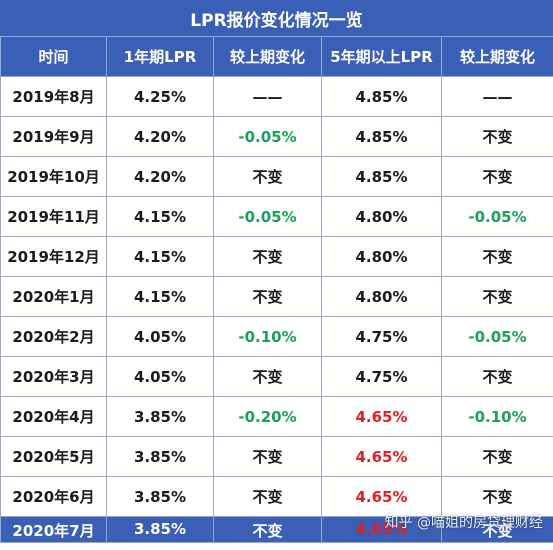  Describe the element at coordinates (267, 56) in the screenshot. I see `header-change-1y: 较上期变化` at that location.